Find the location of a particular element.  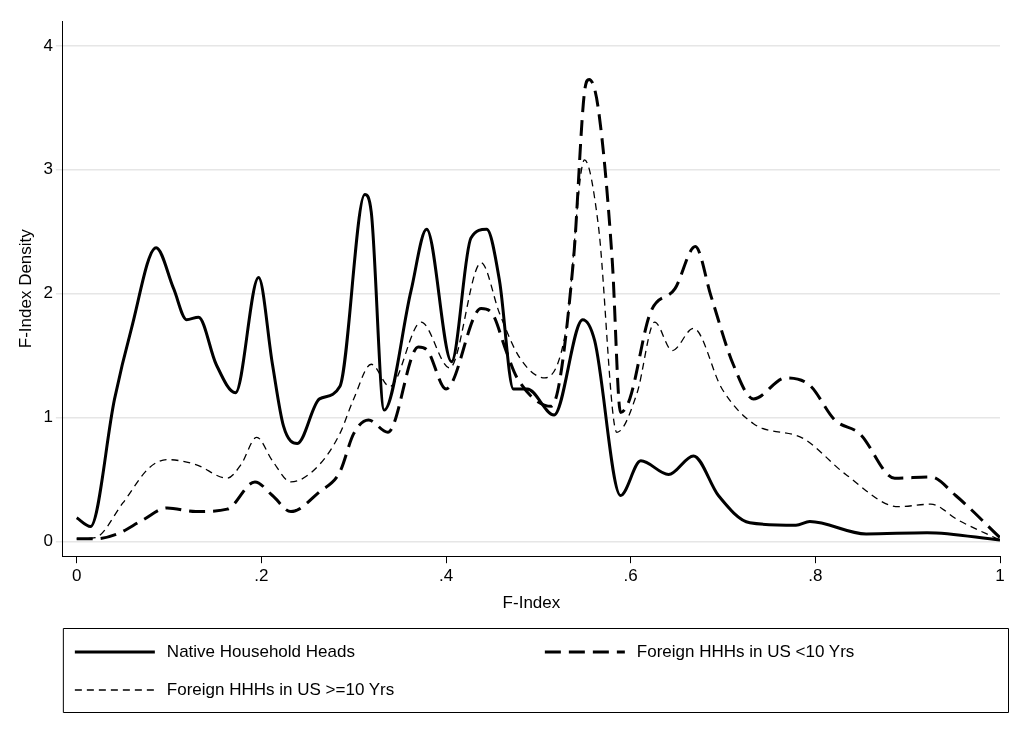

legend-label: Foreign HHHs in US >=10 Yrs is located at coordinates (280, 689).